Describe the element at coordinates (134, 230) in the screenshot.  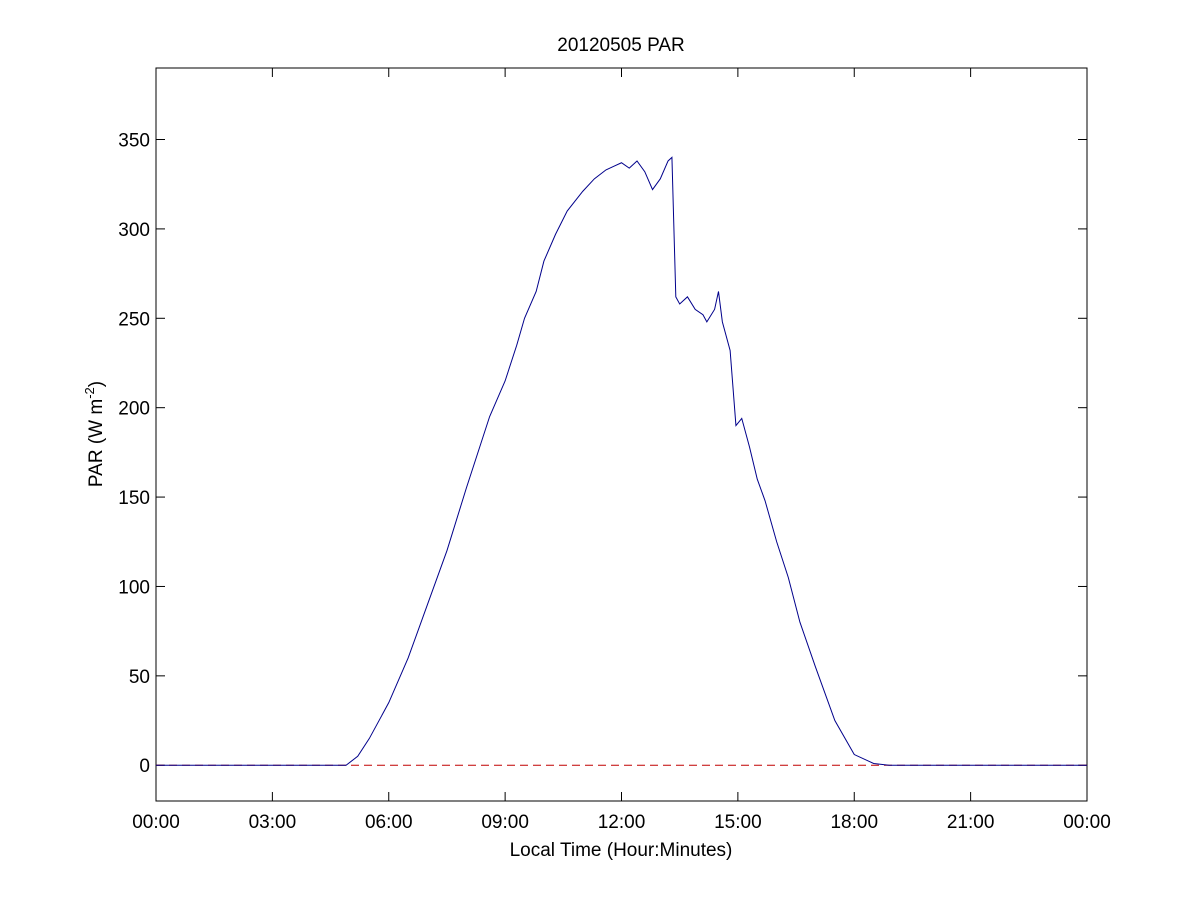
I see `y-tick-label: 300` at that location.